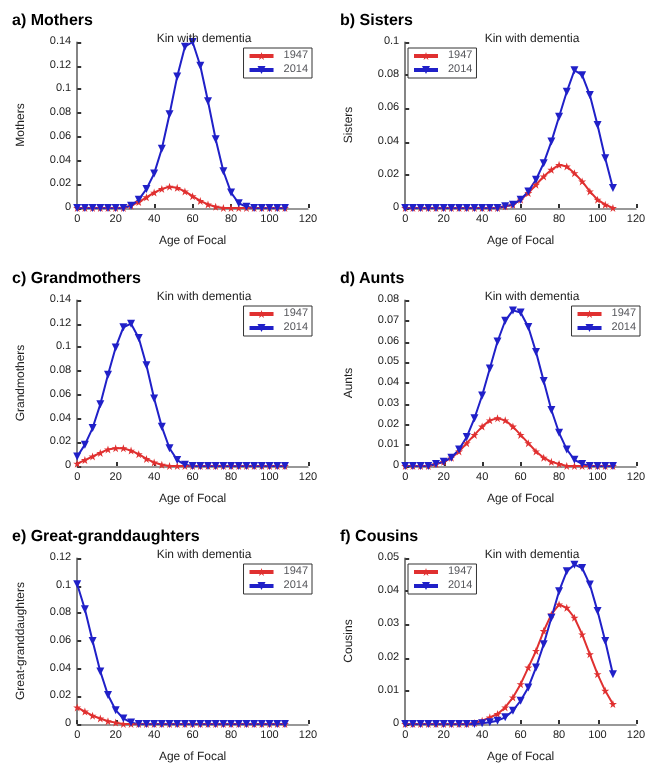 This screenshot has height=774, width=658. What do you see at coordinates (373, 278) in the screenshot?
I see `chart-title: d) Aunts` at bounding box center [373, 278].